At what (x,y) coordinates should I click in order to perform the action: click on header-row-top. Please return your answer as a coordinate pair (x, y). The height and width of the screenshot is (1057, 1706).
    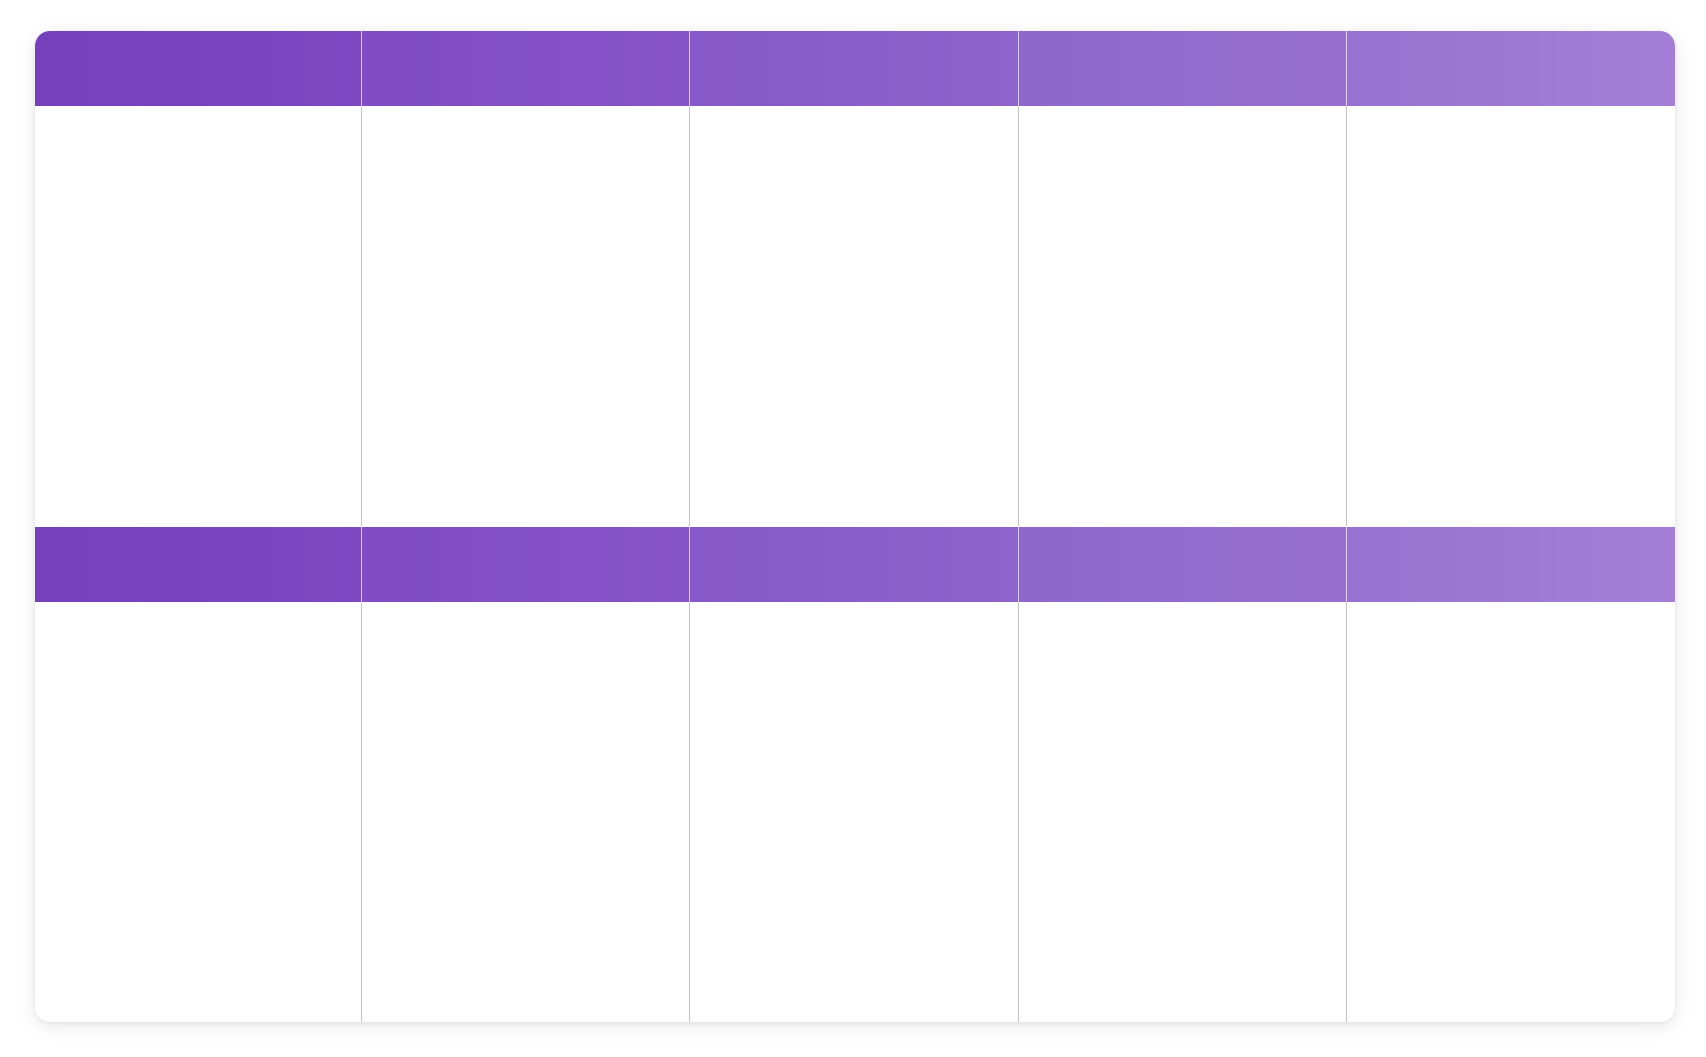
    Looking at the image, I should click on (855, 68).